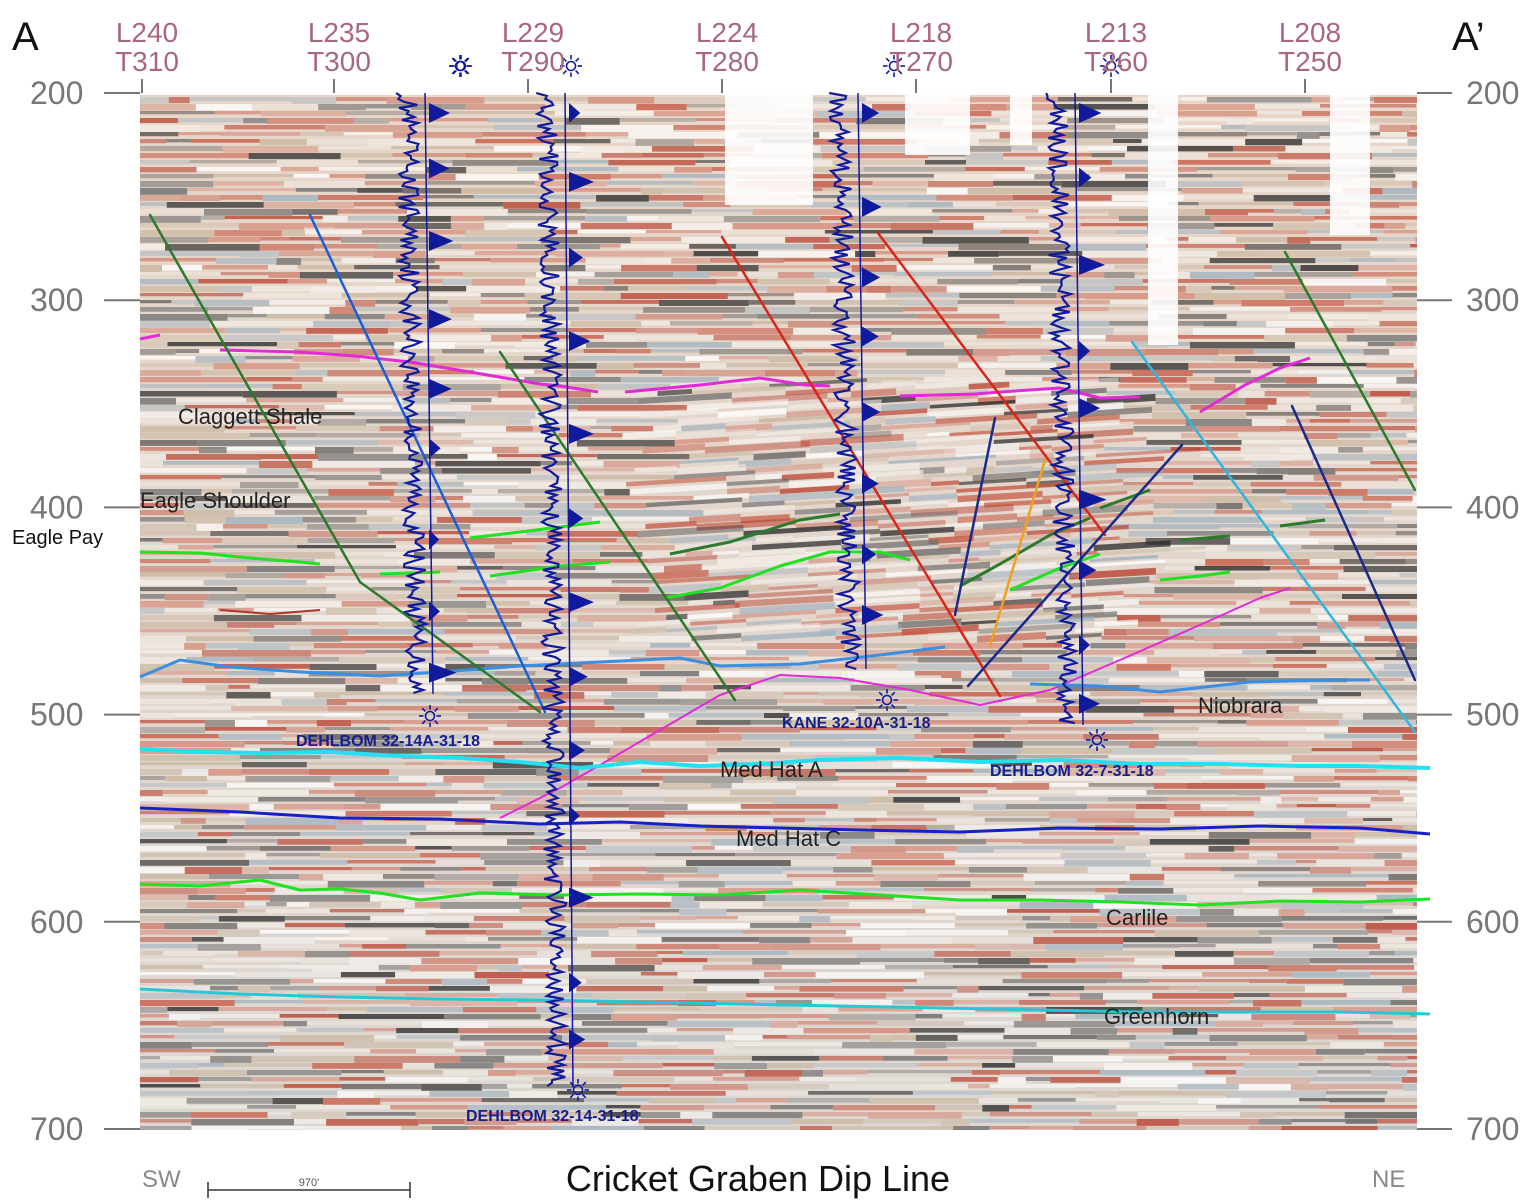 This screenshot has height=1201, width=1533. Describe the element at coordinates (1492, 1129) in the screenshot. I see `time-label-right: 700` at that location.